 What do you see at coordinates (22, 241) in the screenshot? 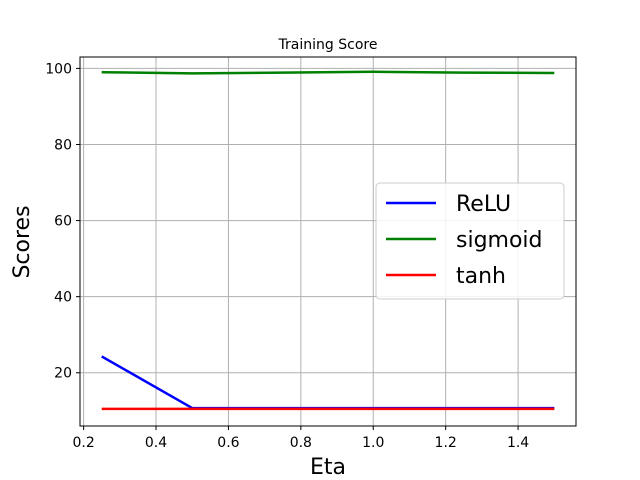
I see `y-axis-label: Scores` at bounding box center [22, 241].